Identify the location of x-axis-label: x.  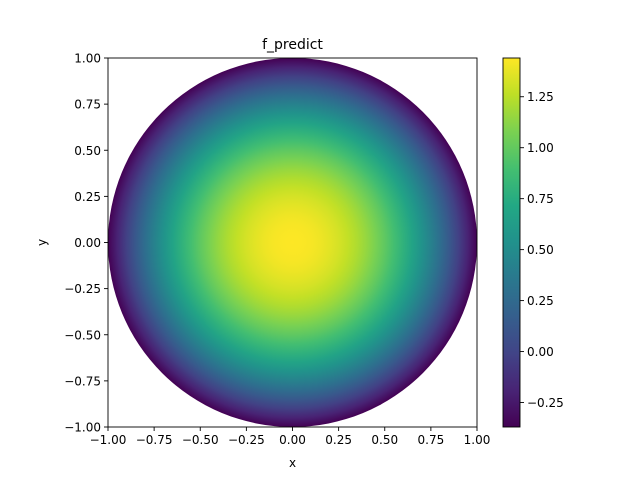
(292, 463).